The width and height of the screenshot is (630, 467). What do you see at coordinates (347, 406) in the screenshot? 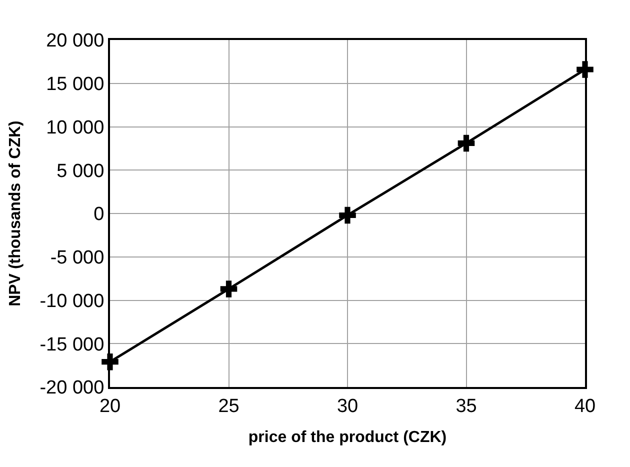
I see `x-tick-label: 30` at bounding box center [347, 406].